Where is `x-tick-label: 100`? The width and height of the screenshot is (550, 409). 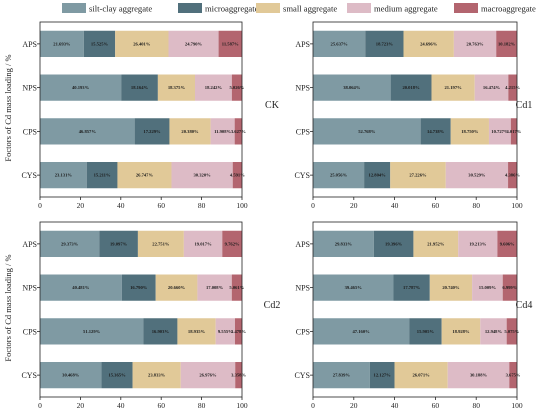 x-tick-label: 100 is located at coordinates (517, 205).